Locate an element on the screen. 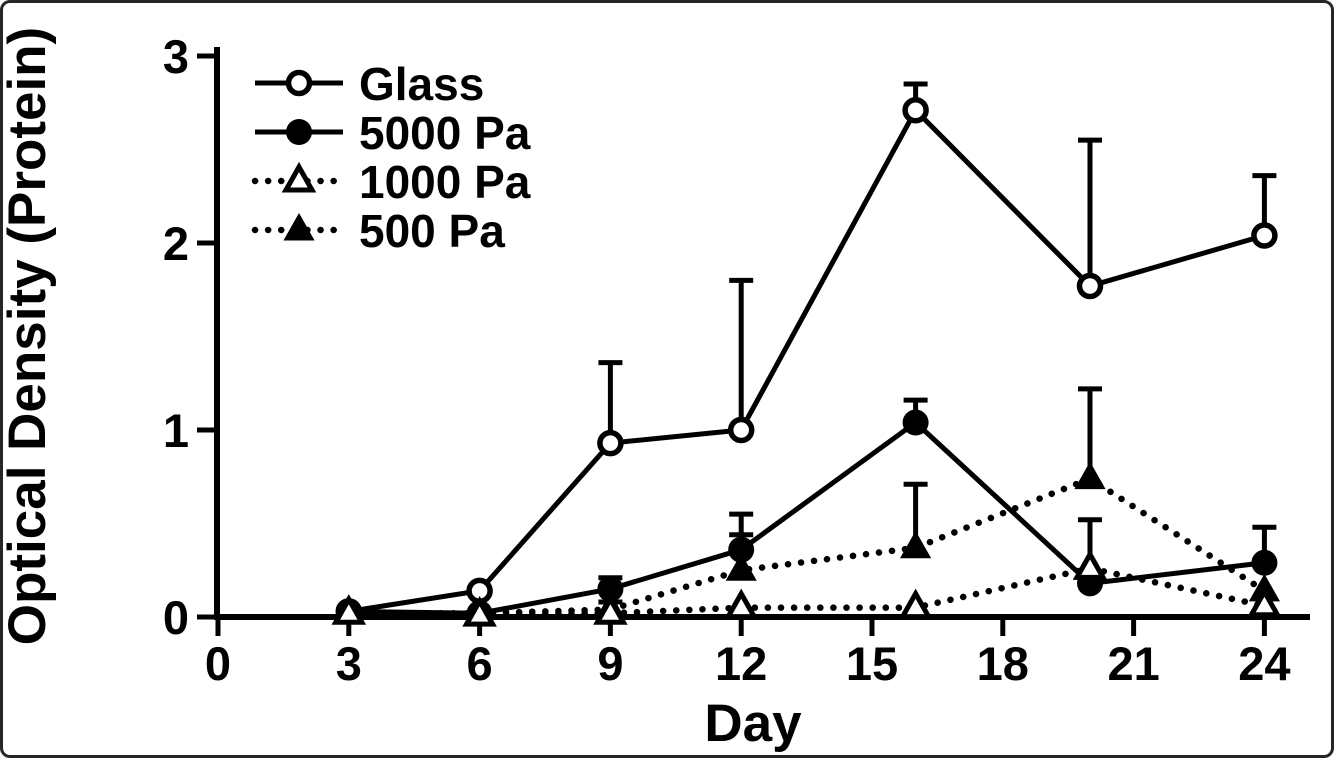 The width and height of the screenshot is (1340, 772). filled-circle-icon is located at coordinates (299, 134).